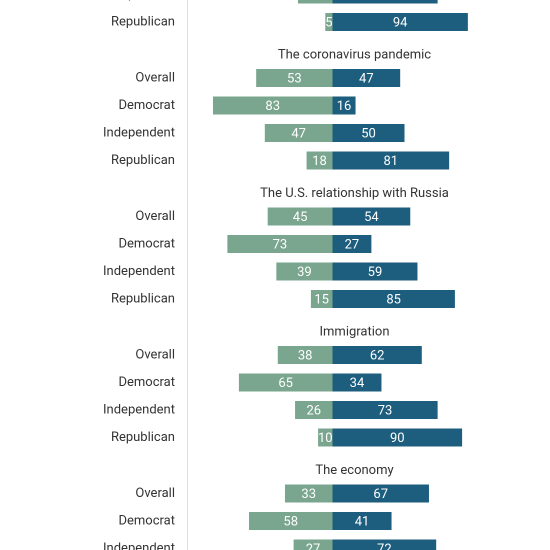  I want to click on group-title: The U.S. relationship with Russia, so click(354, 193).